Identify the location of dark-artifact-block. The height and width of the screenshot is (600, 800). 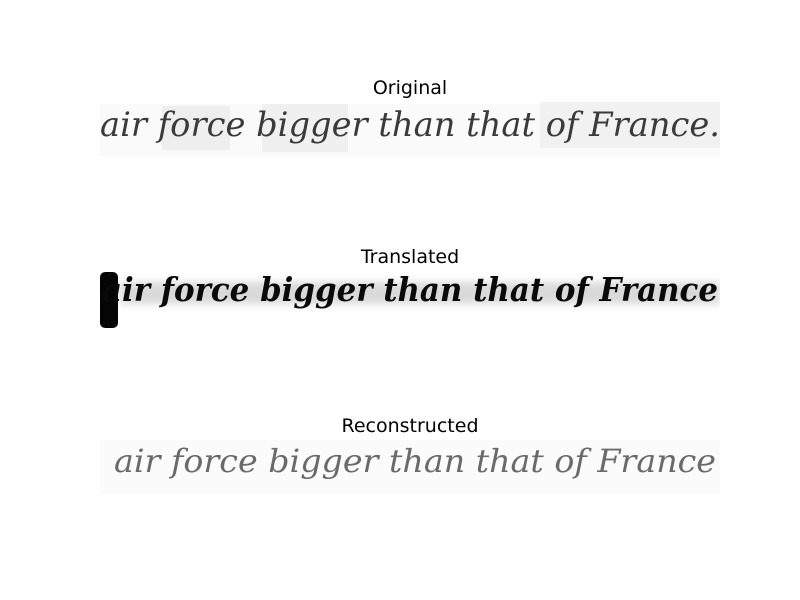
(109, 300).